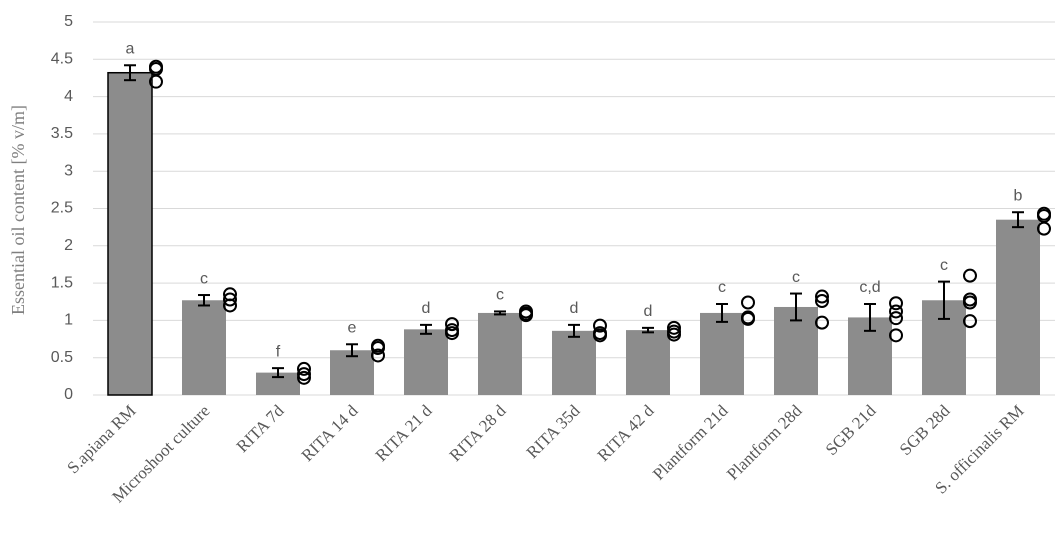  I want to click on x-tick-label: SGB 28d, so click(925, 430).